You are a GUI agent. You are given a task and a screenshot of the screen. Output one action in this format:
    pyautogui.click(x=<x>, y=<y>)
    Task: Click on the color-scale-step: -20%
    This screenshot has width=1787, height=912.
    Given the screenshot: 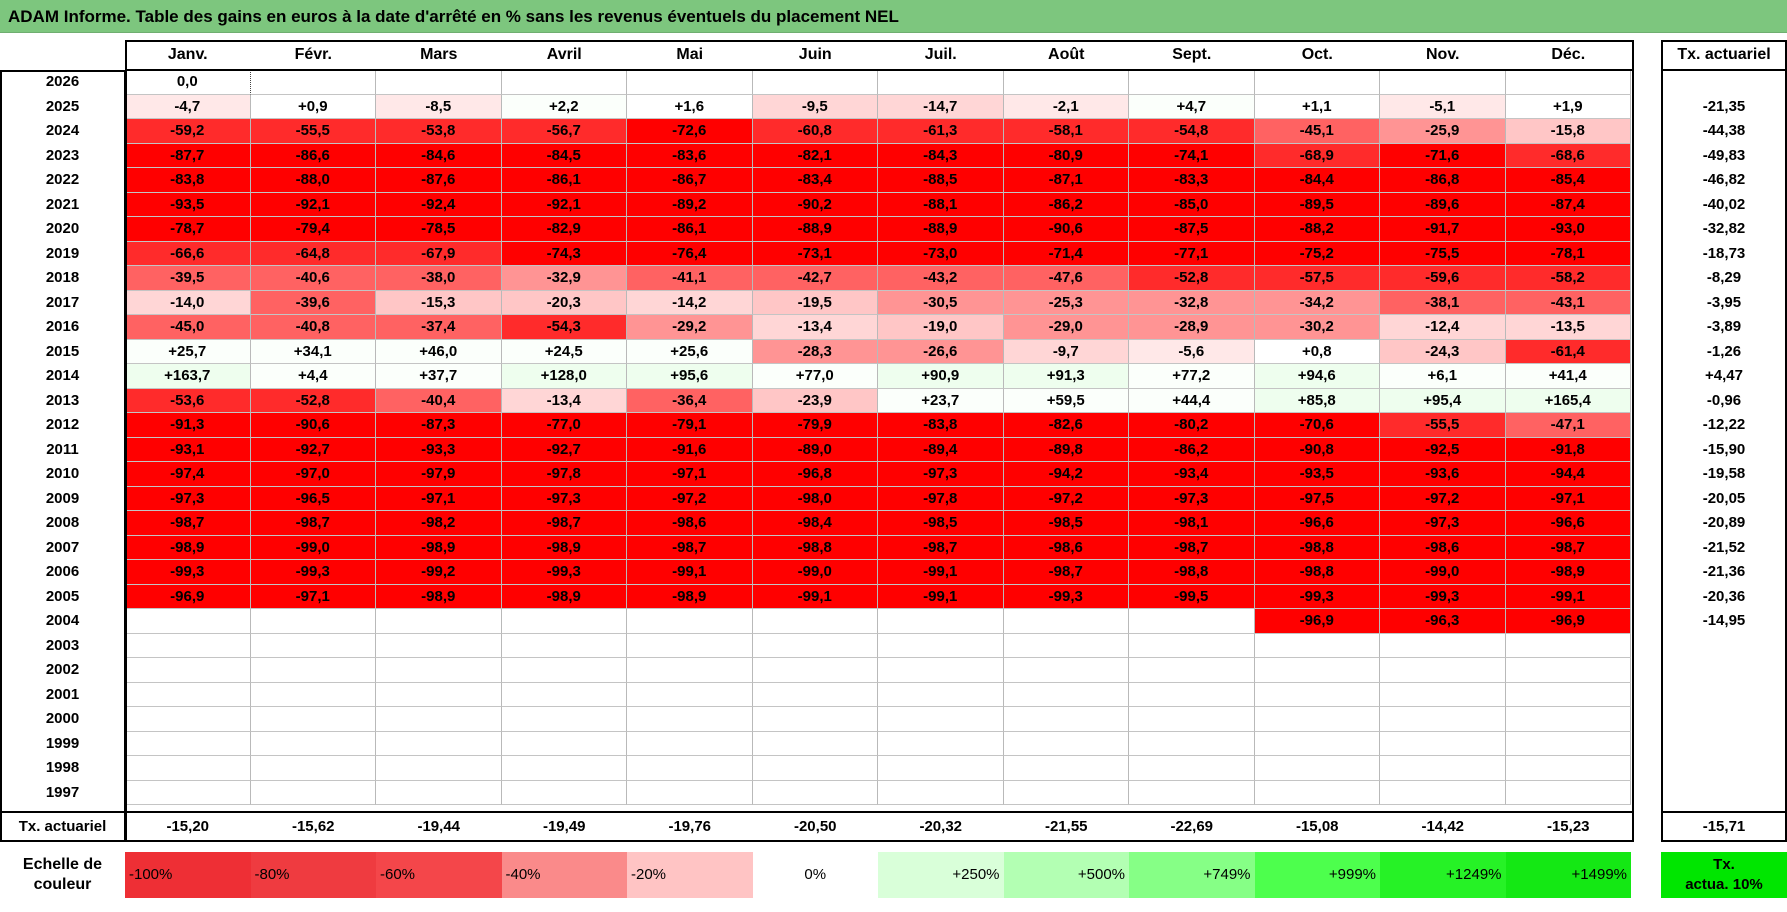 What is the action you would take?
    pyautogui.click(x=690, y=875)
    